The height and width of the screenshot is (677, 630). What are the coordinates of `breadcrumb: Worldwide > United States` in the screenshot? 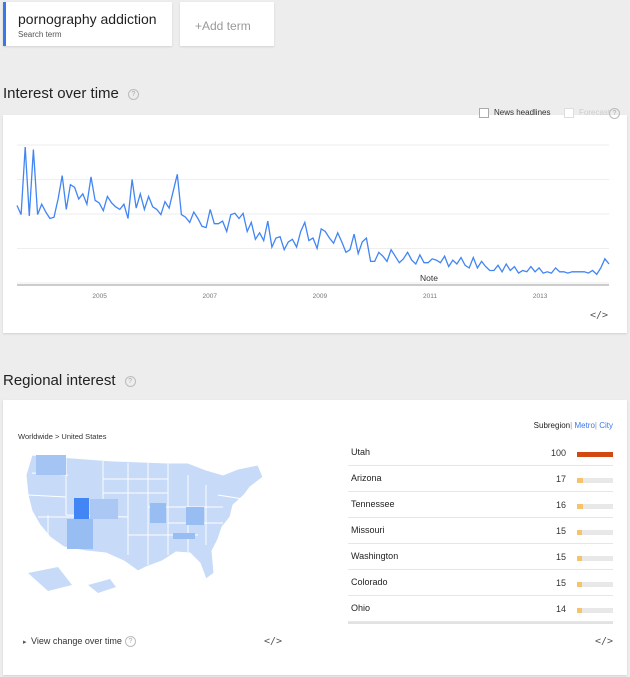 It's located at (62, 436).